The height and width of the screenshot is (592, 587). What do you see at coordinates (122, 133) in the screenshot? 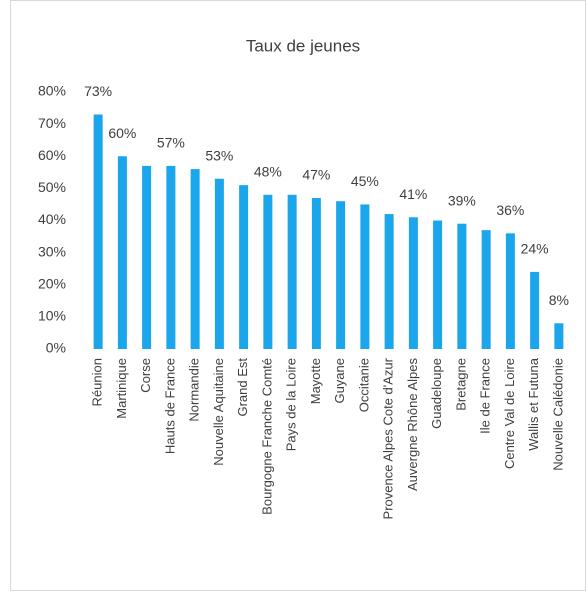
I see `data-label: 60%` at bounding box center [122, 133].